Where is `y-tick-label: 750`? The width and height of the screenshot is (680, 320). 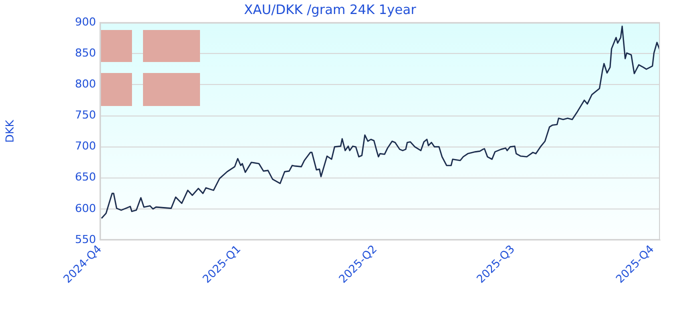 y-tick-label: 750 is located at coordinates (85, 115).